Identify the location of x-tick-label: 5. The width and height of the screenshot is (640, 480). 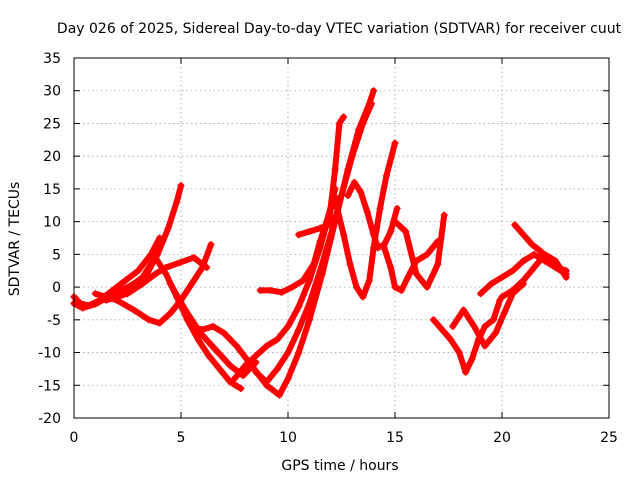
(181, 438).